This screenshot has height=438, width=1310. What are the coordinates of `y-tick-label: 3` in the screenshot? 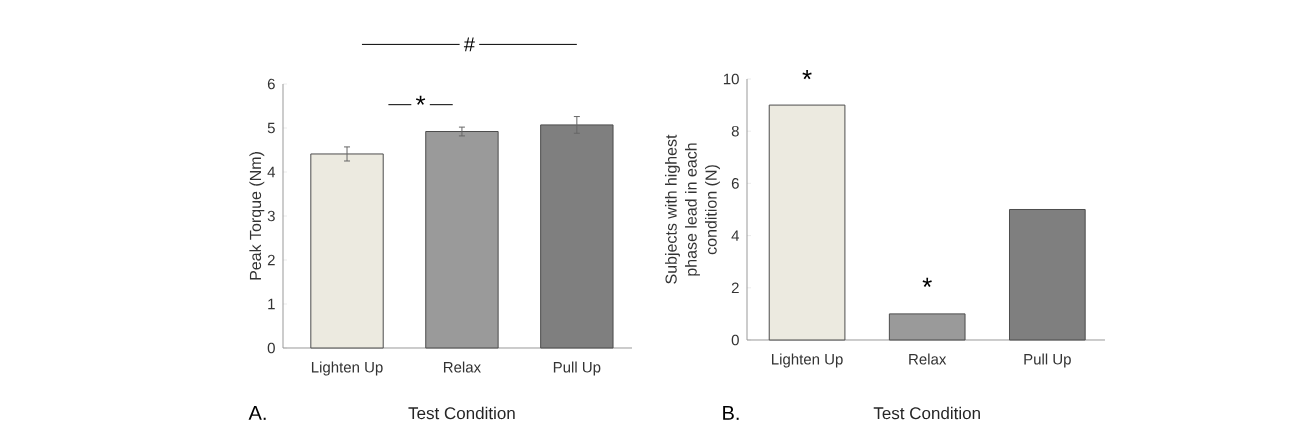 It's located at (271, 216).